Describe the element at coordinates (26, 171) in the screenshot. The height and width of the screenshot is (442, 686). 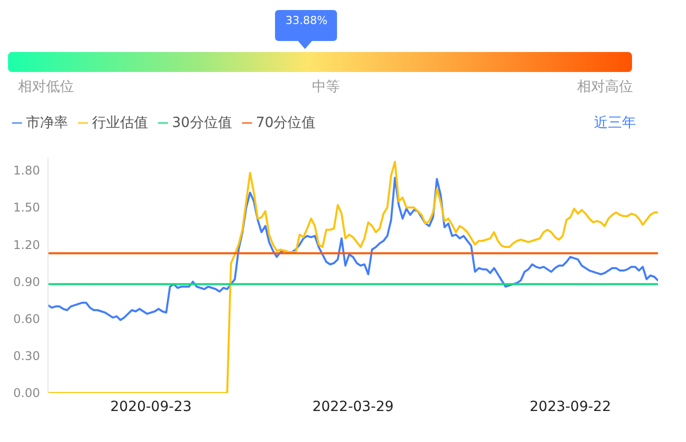
I see `y-tick-label: 1.80` at that location.